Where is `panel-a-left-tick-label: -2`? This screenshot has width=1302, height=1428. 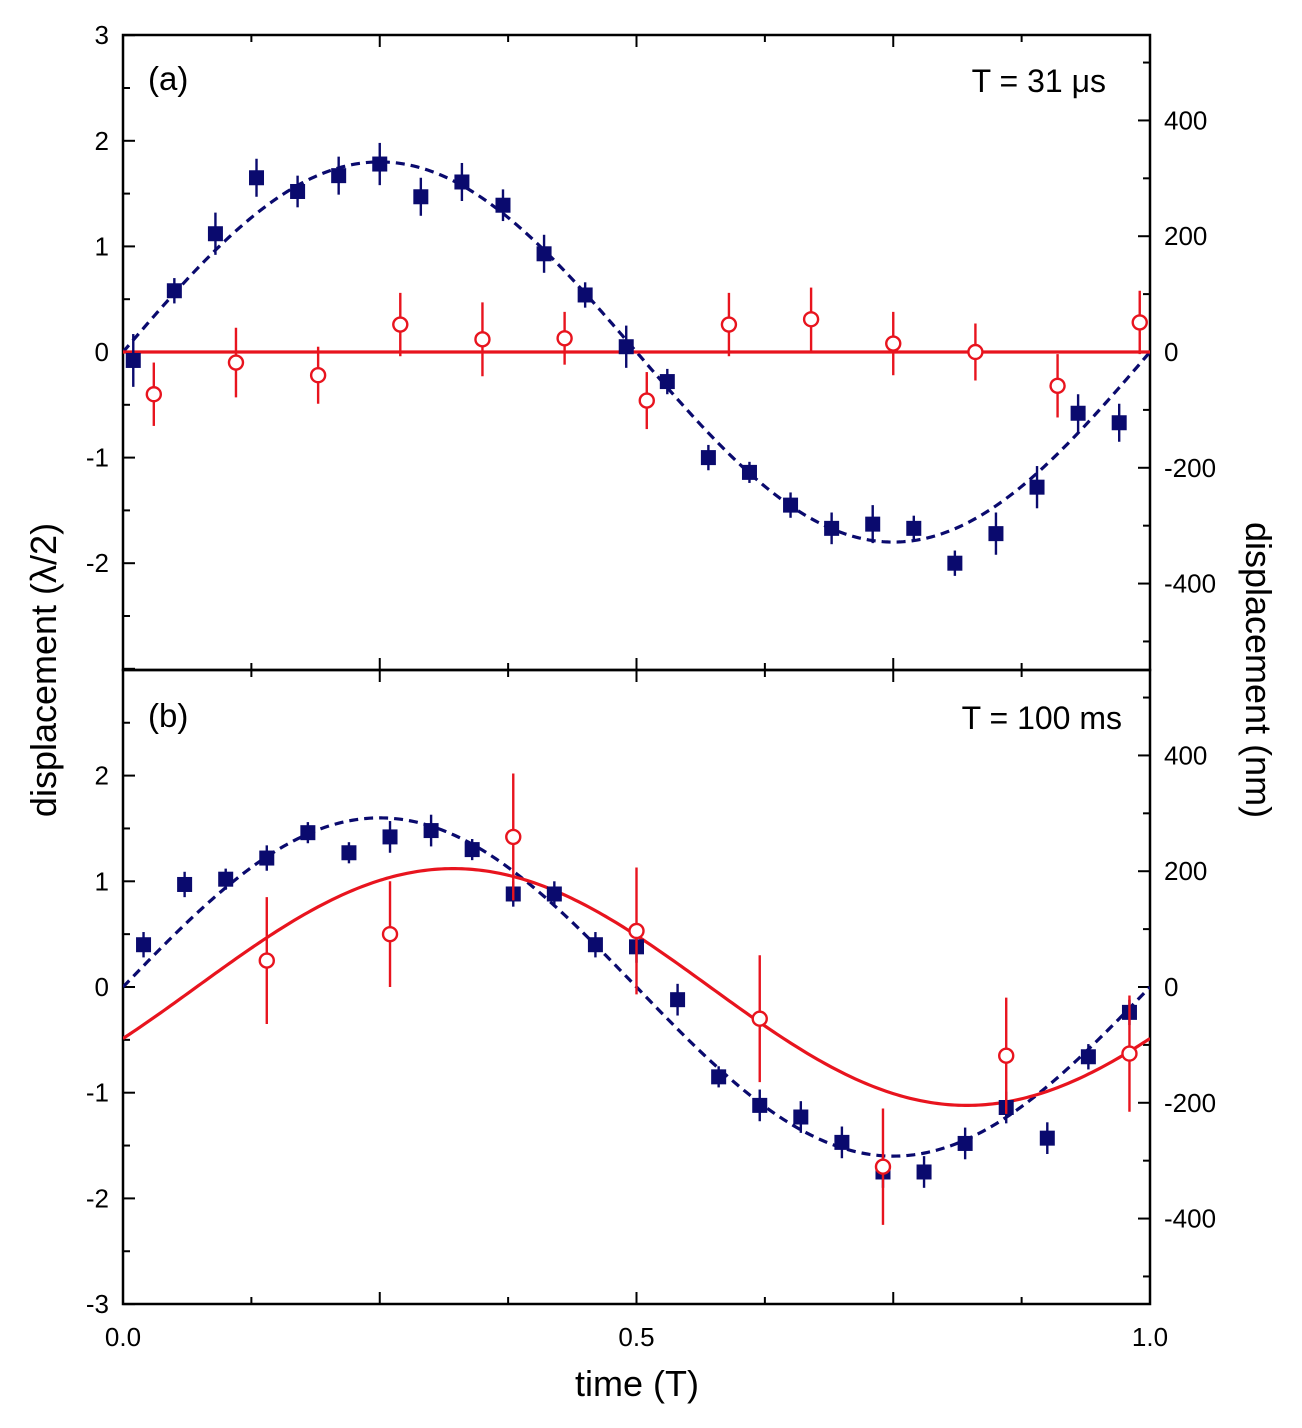
panel-a-left-tick-label: -2 is located at coordinates (97, 563).